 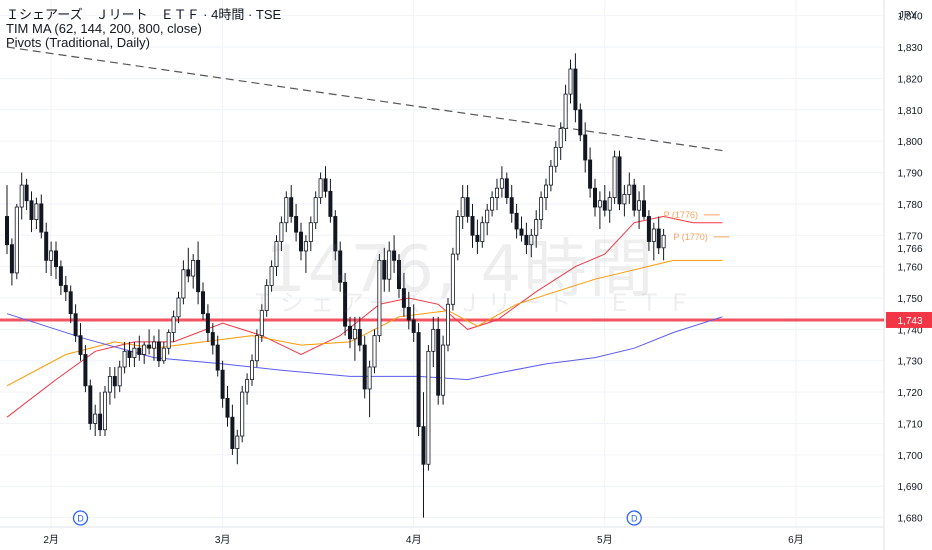 What do you see at coordinates (909, 321) in the screenshot?
I see `price-label: 1,743` at bounding box center [909, 321].